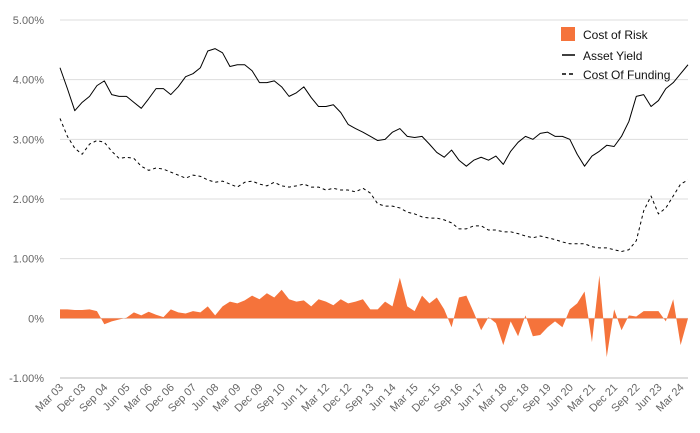 This screenshot has height=433, width=700. What do you see at coordinates (28, 81) in the screenshot?
I see `y-tick-label: 4.00%` at bounding box center [28, 81].